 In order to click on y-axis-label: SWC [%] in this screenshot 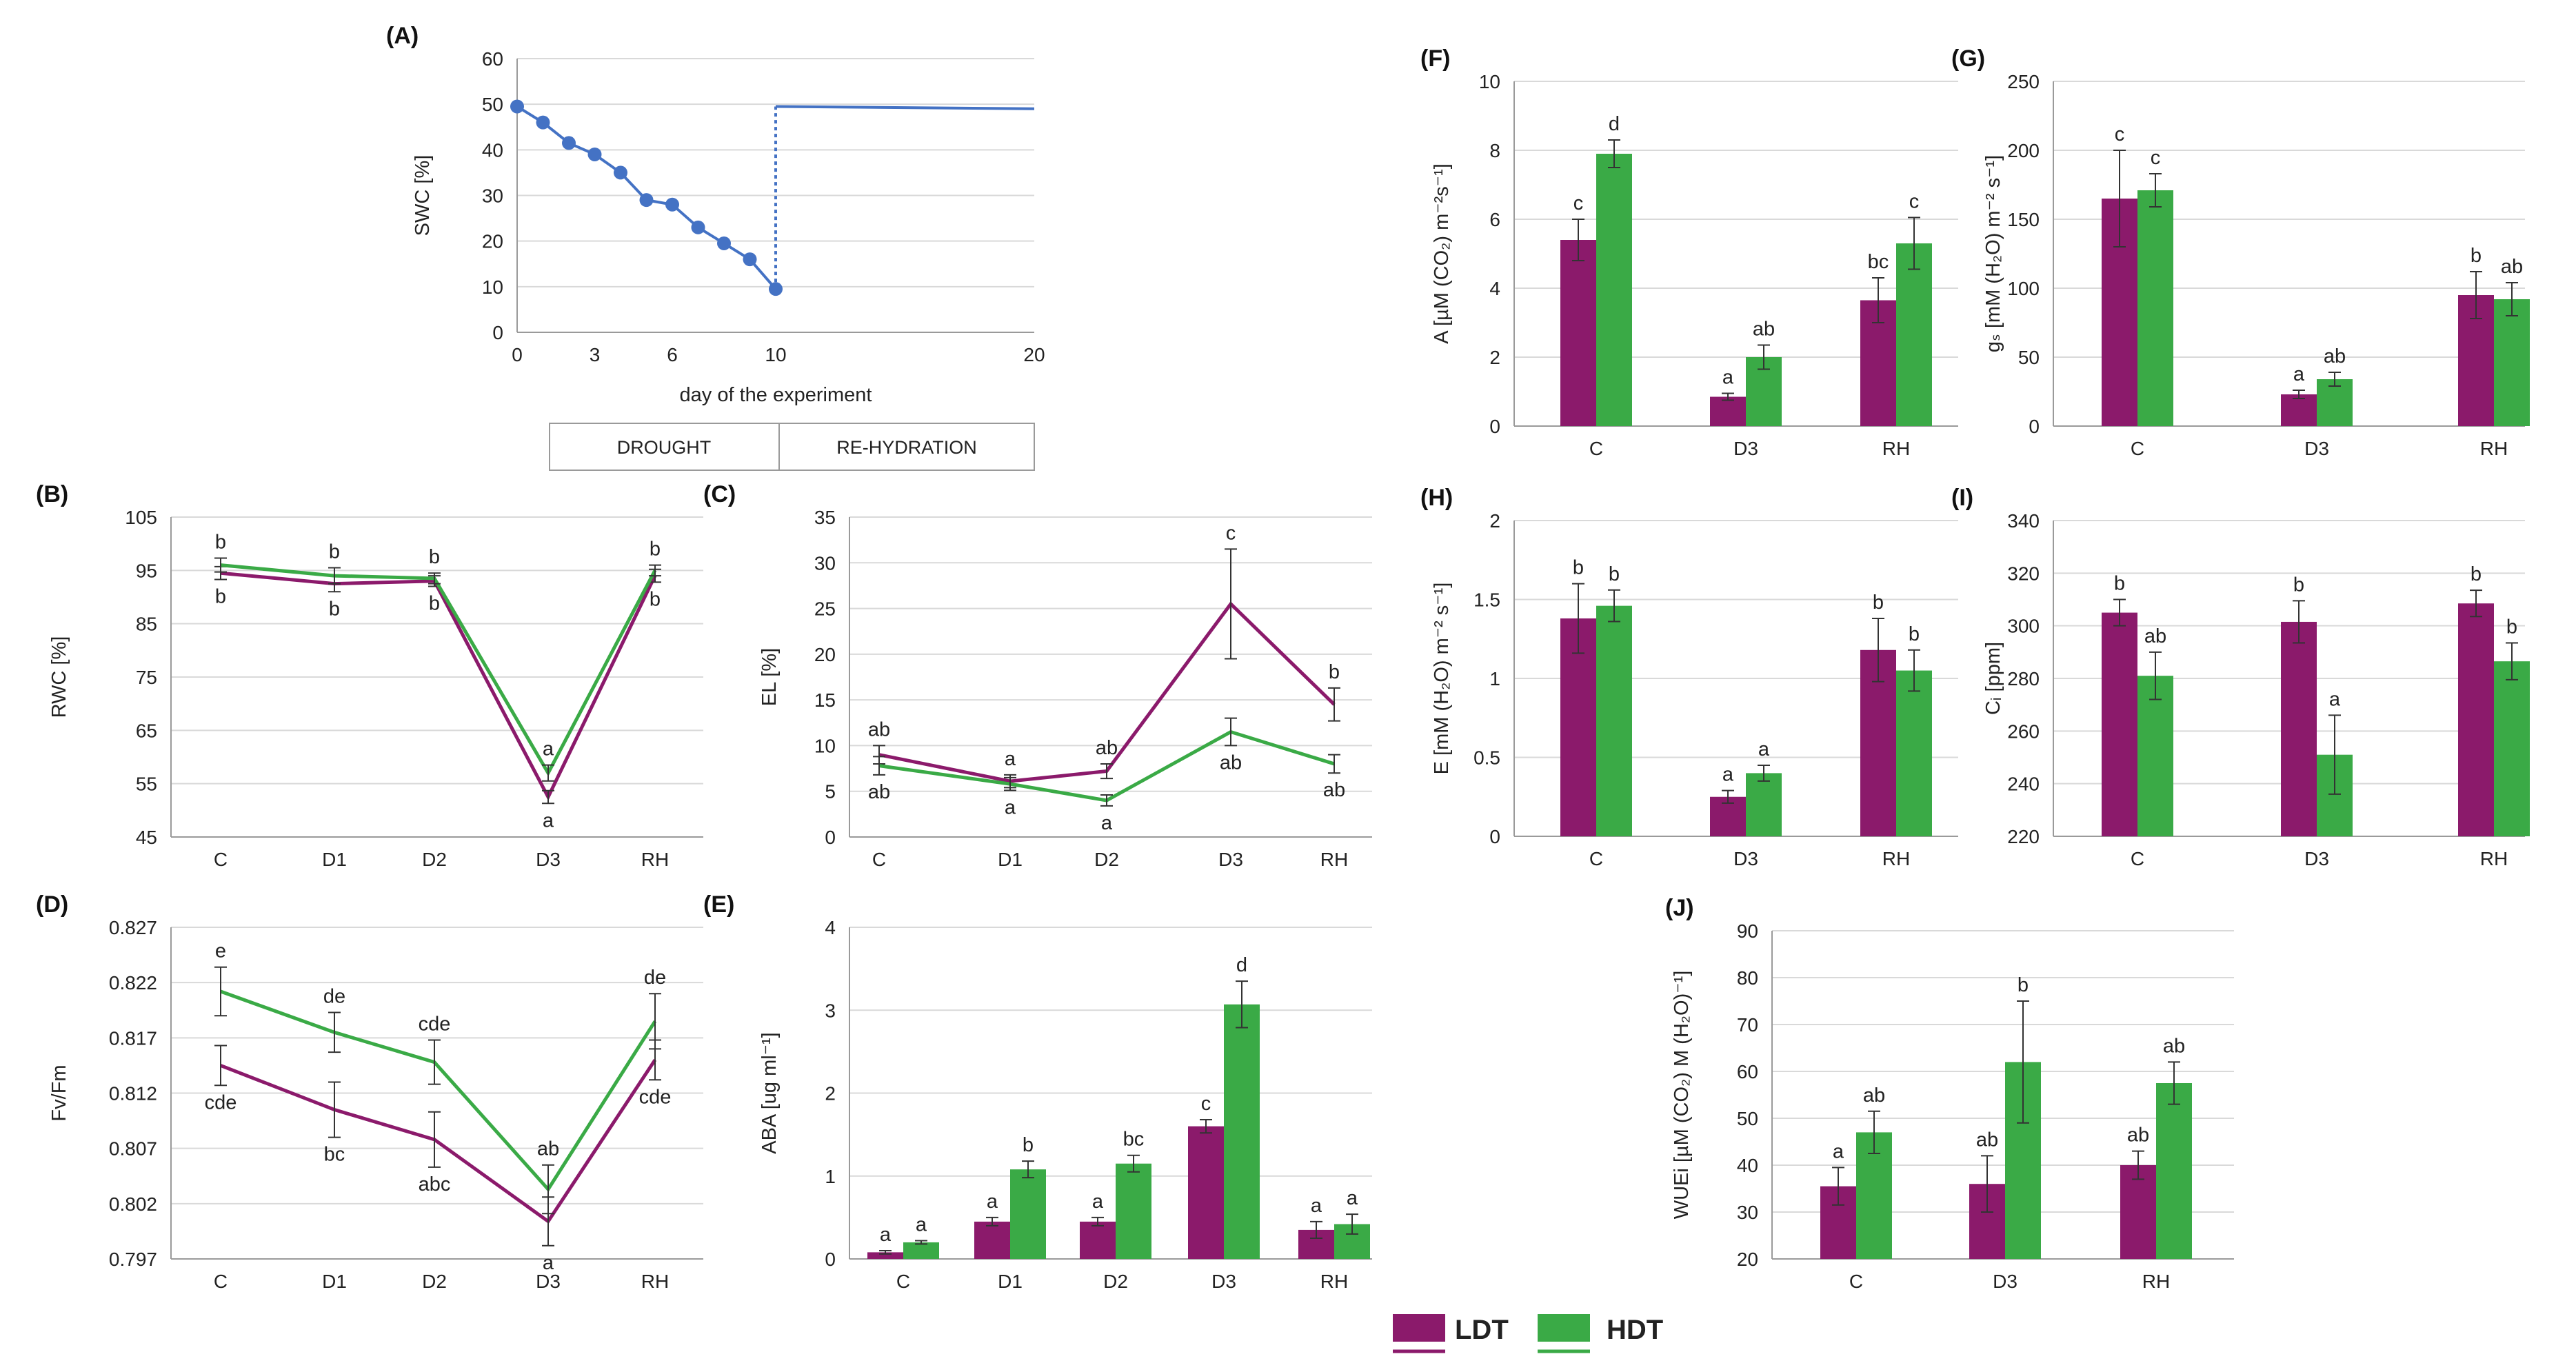, I will do `click(423, 195)`.